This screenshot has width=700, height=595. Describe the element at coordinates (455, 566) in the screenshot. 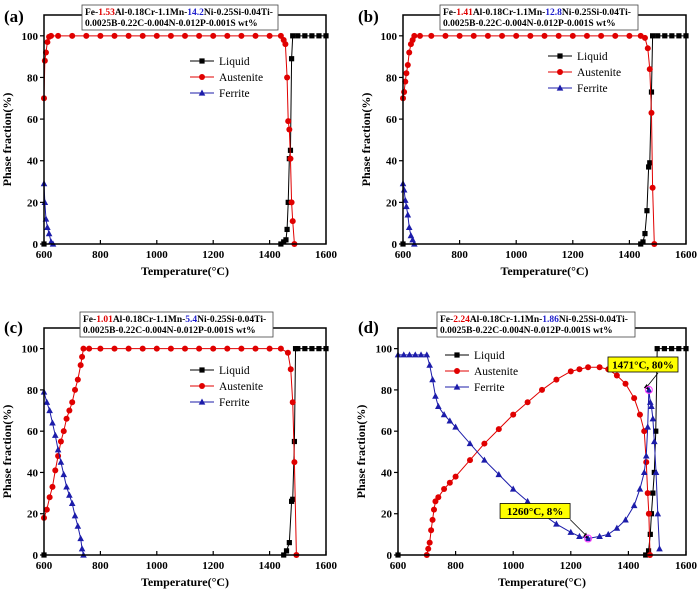

I see `x-tick-label: 800` at that location.